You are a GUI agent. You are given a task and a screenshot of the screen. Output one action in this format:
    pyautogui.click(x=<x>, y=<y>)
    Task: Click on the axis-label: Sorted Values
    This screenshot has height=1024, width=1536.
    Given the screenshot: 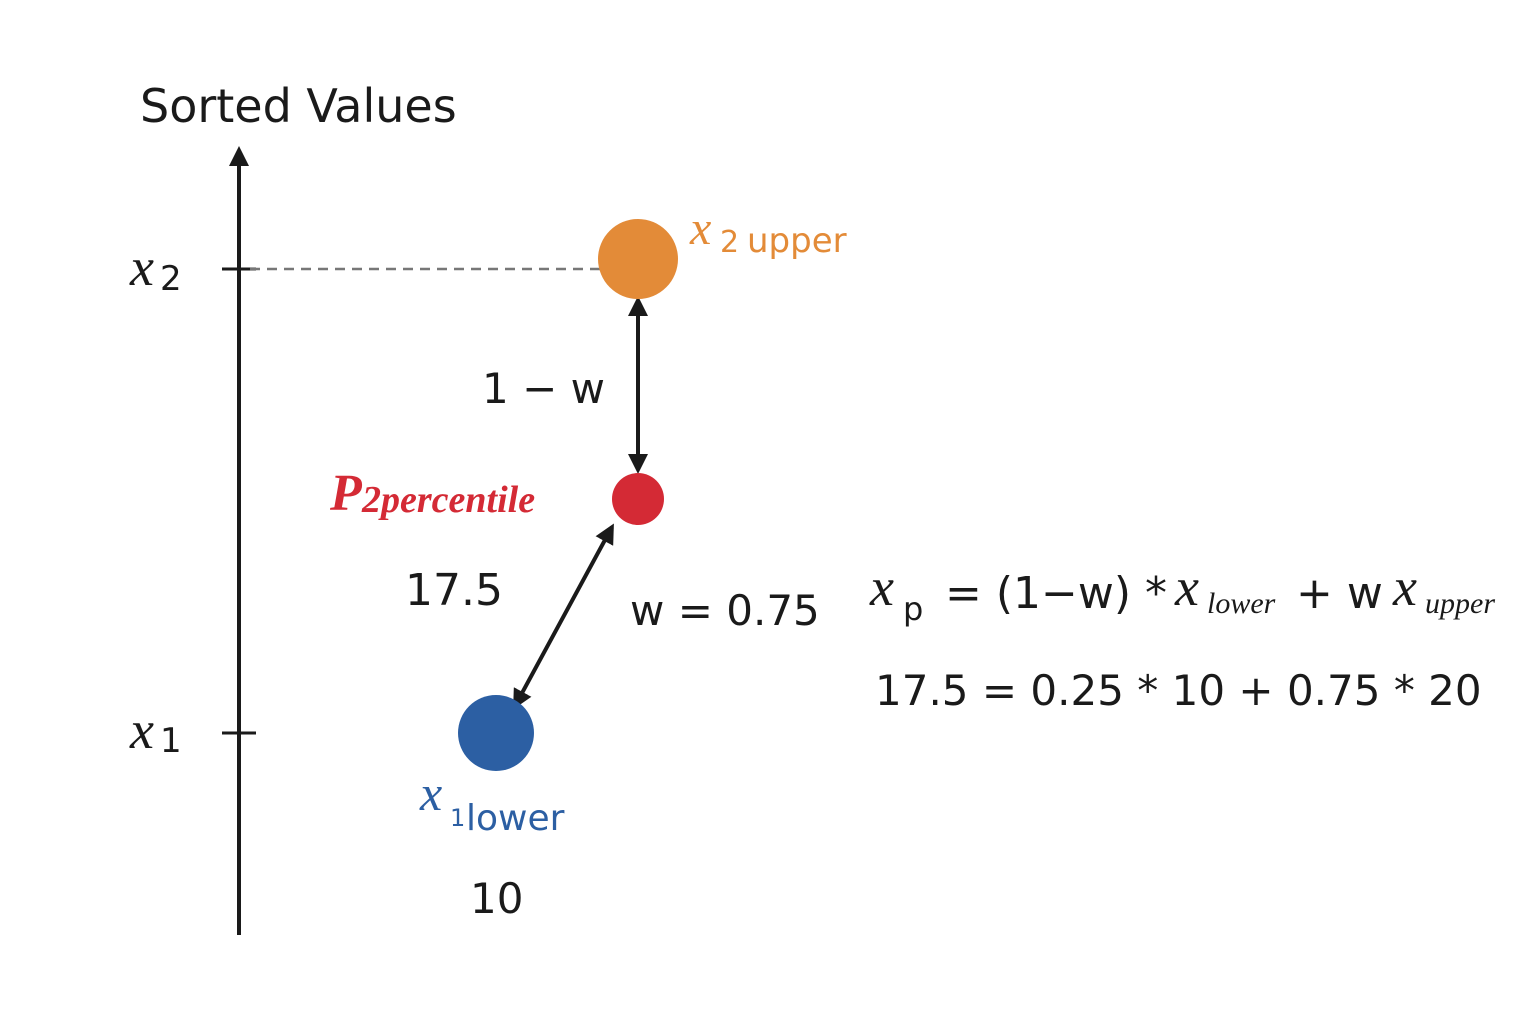 What is the action you would take?
    pyautogui.click(x=298, y=106)
    